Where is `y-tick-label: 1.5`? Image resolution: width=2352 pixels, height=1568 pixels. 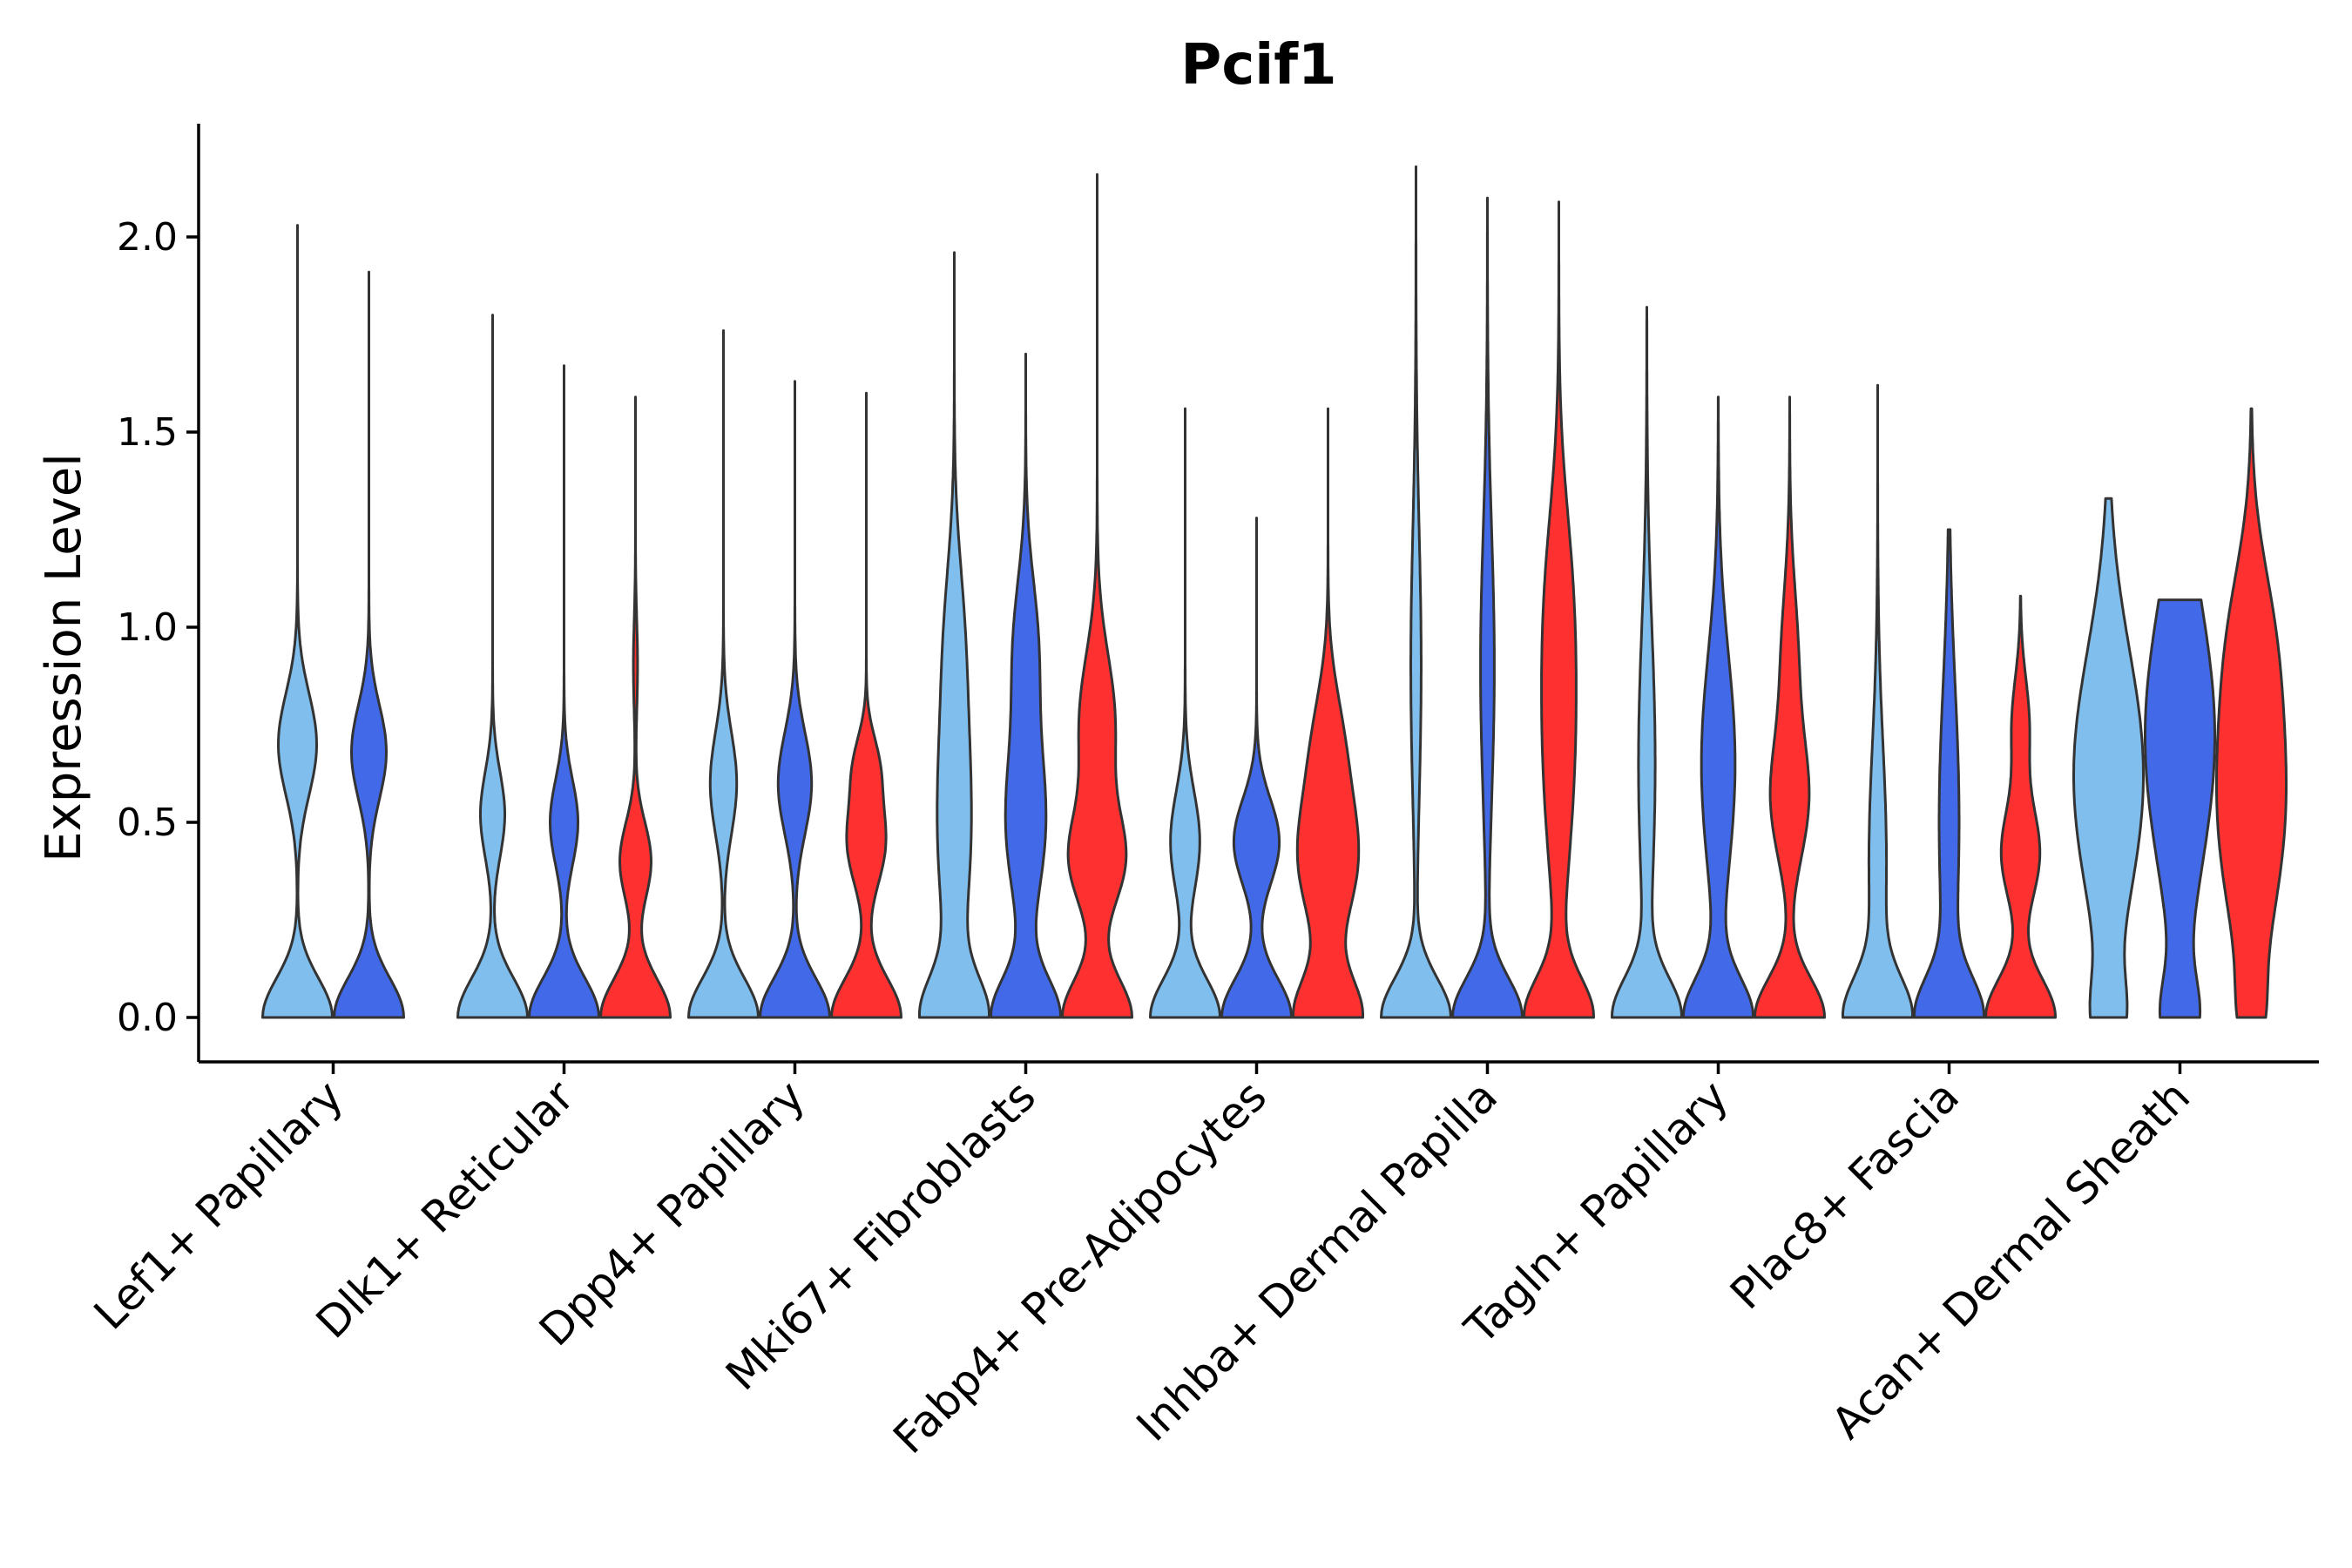
y-tick-label: 1.5 is located at coordinates (147, 432).